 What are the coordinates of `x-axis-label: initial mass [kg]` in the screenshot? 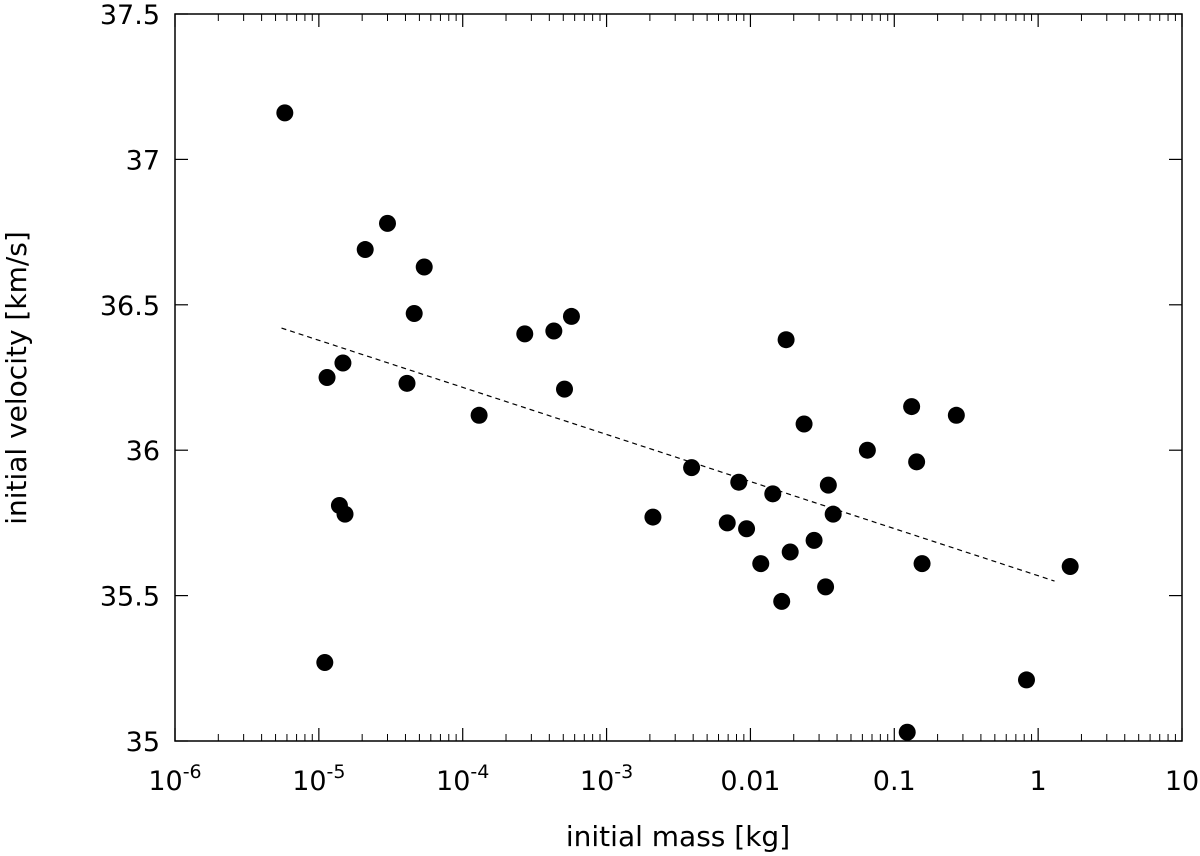 It's located at (678, 836).